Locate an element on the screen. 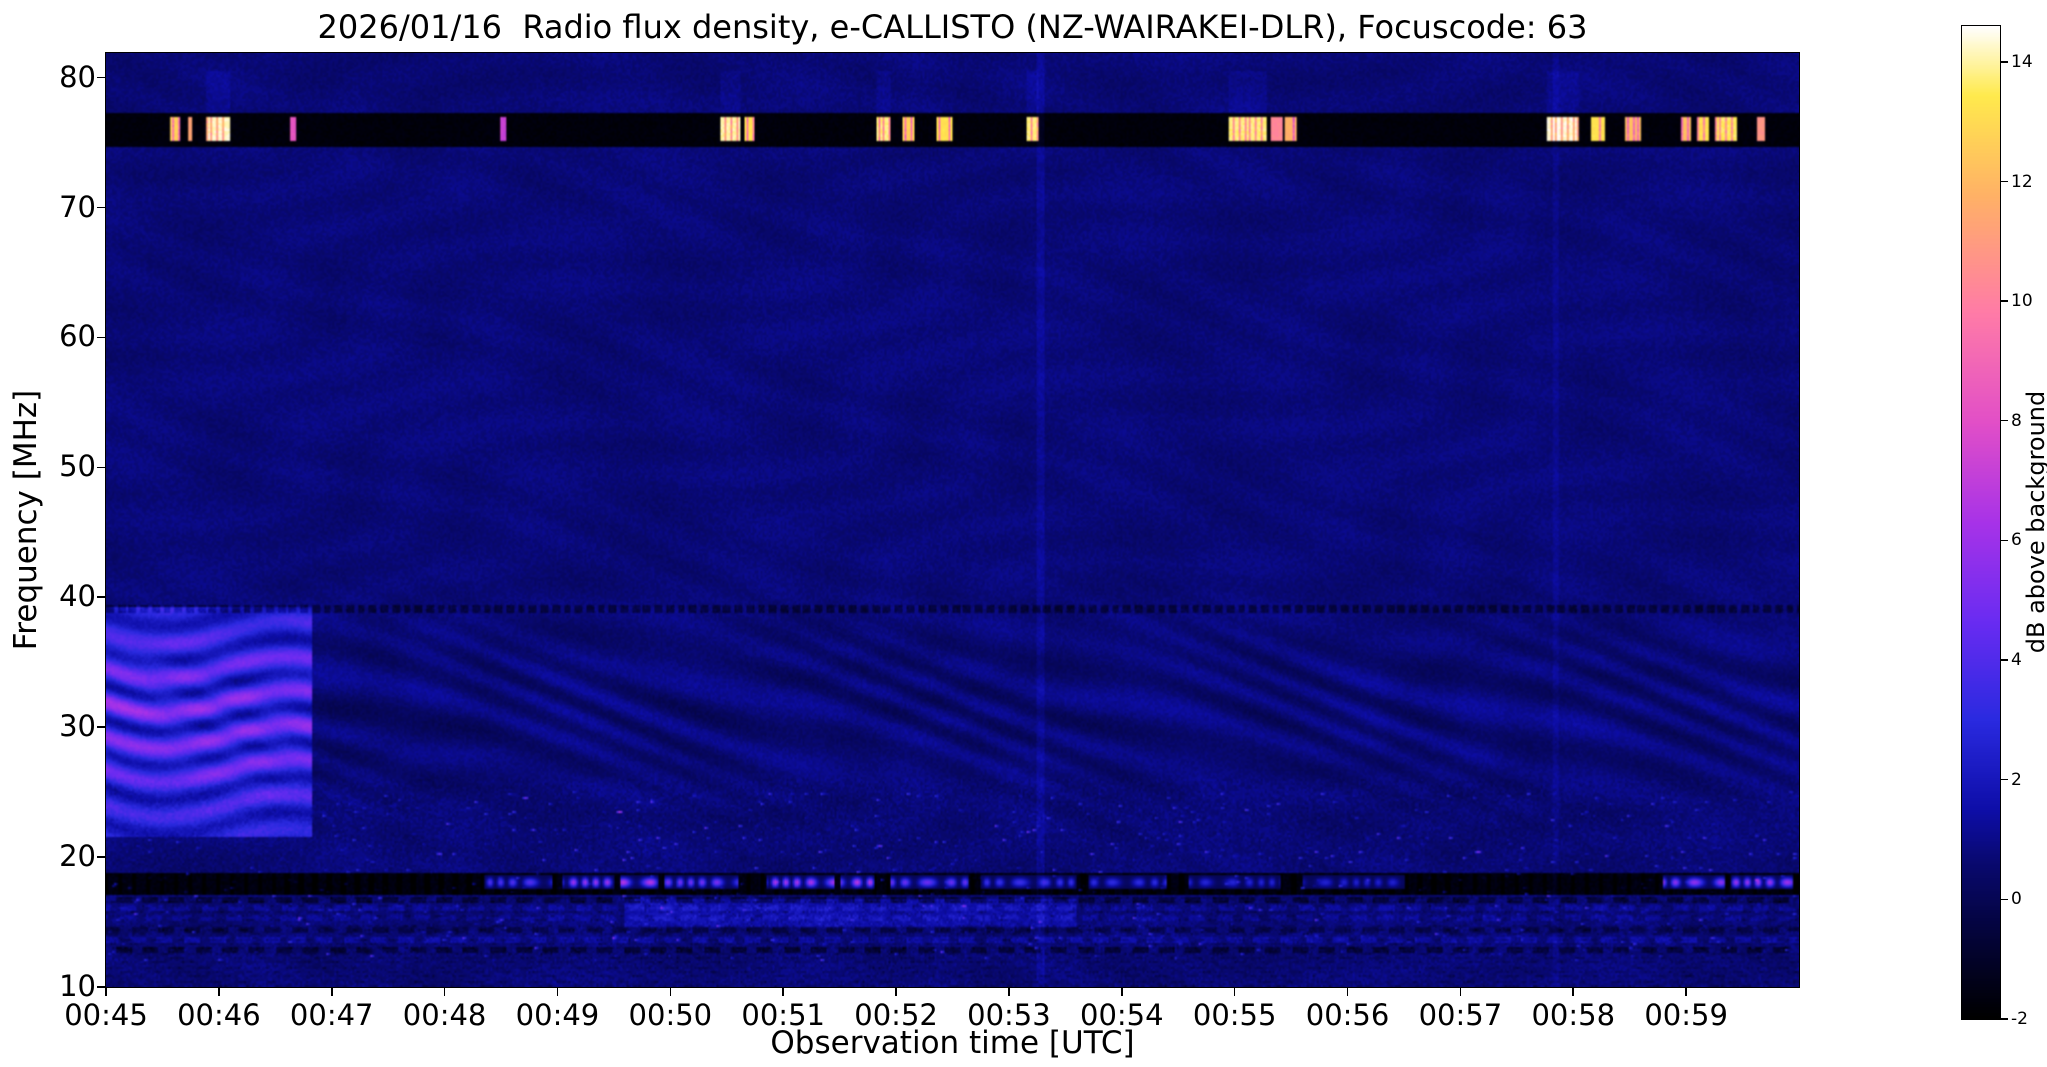 The image size is (2047, 1067). x-tick-label: 00:53 is located at coordinates (1009, 1015).